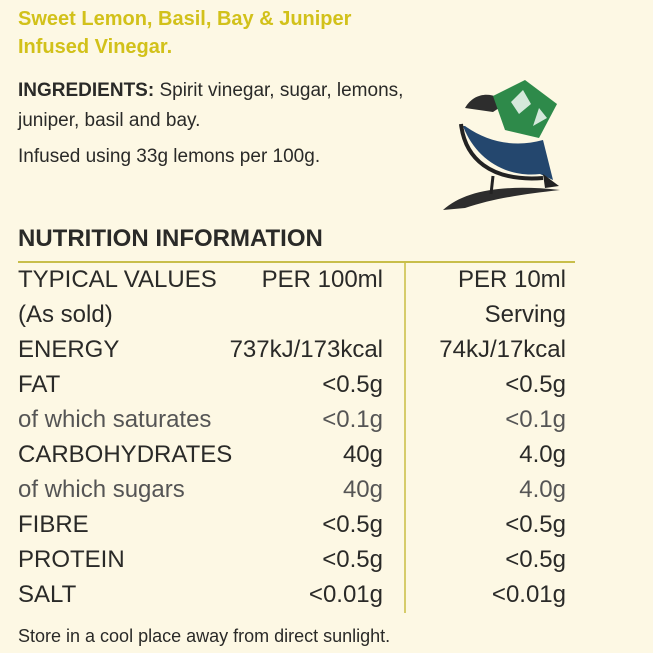 The width and height of the screenshot is (653, 653). What do you see at coordinates (185, 19) in the screenshot?
I see `title-line: Sweet Lemon, Basil, Bay & Juniper` at bounding box center [185, 19].